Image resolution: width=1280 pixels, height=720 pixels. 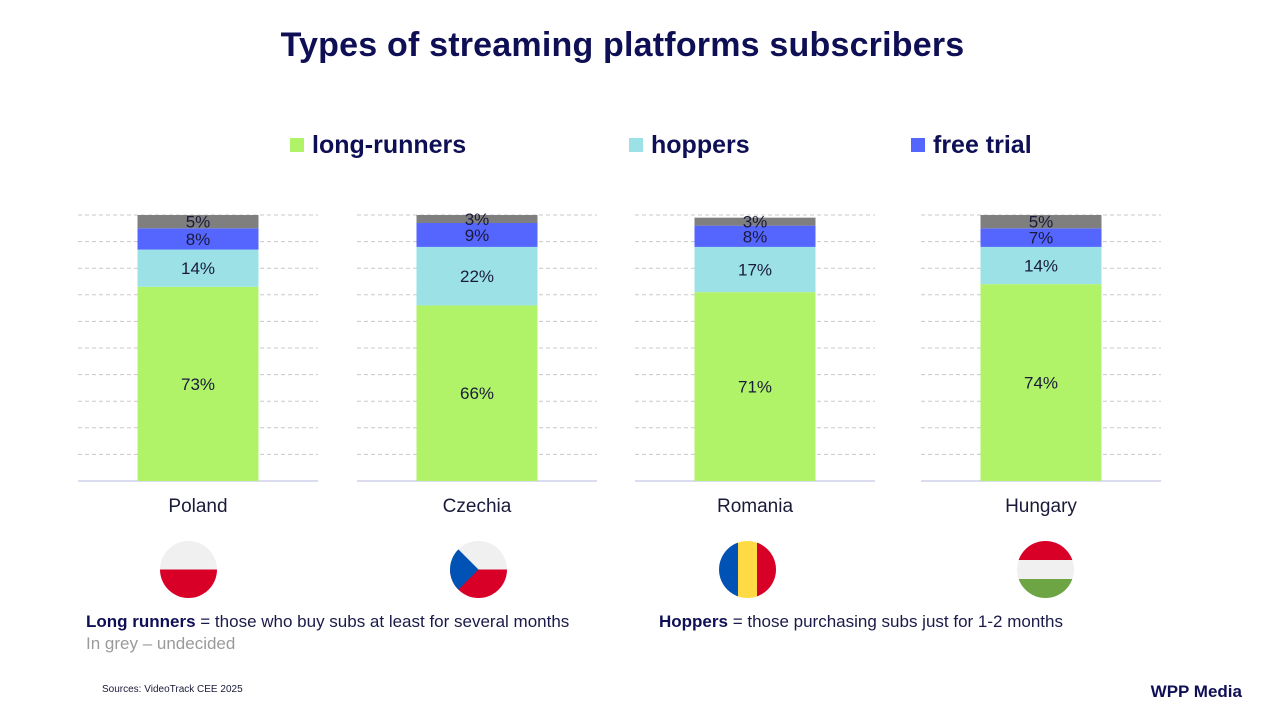 I want to click on bar-segment-hoppers-hungary, so click(x=1041, y=265).